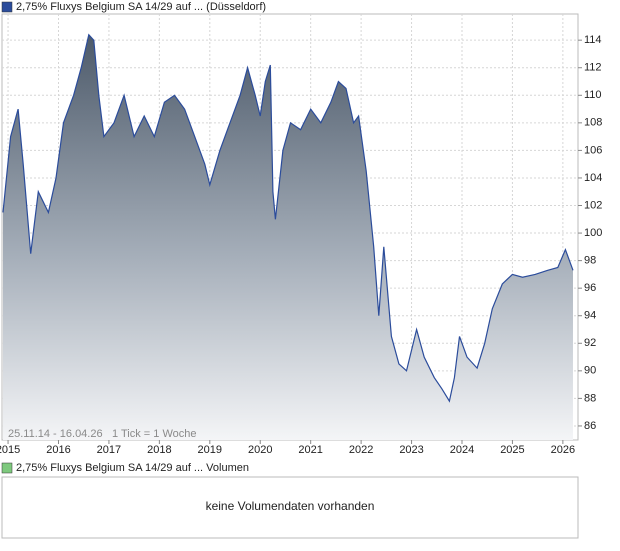 Image resolution: width=620 pixels, height=551 pixels. Describe the element at coordinates (109, 450) in the screenshot. I see `x-tick-label: 2017` at that location.